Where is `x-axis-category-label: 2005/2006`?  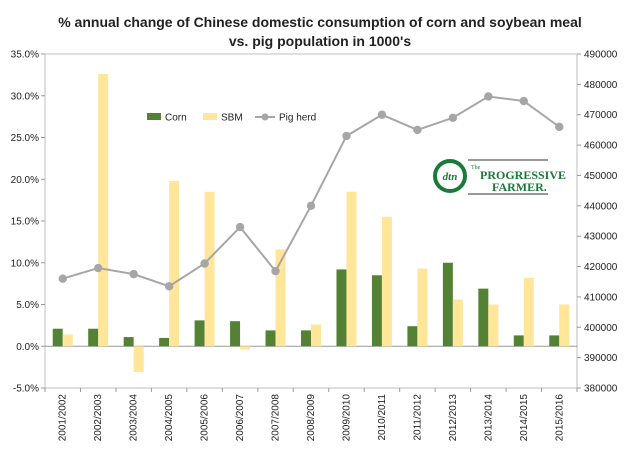 x-axis-category-label: 2005/2006 is located at coordinates (205, 418).